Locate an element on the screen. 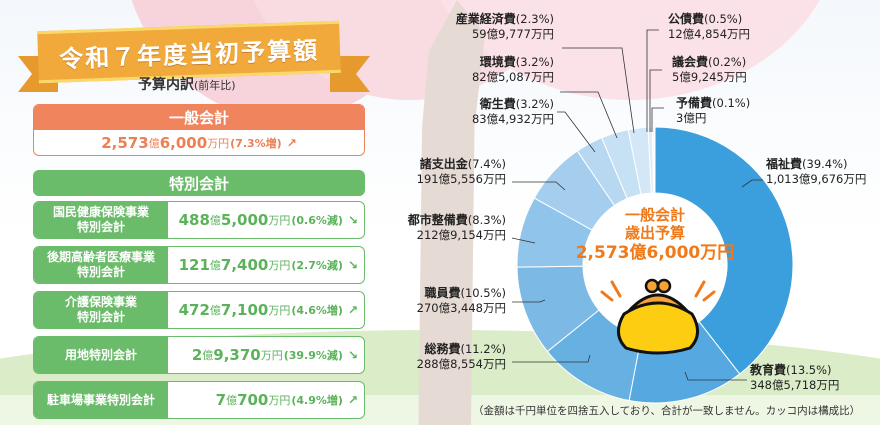  slice-amount: 12億4,854万円 is located at coordinates (709, 34).